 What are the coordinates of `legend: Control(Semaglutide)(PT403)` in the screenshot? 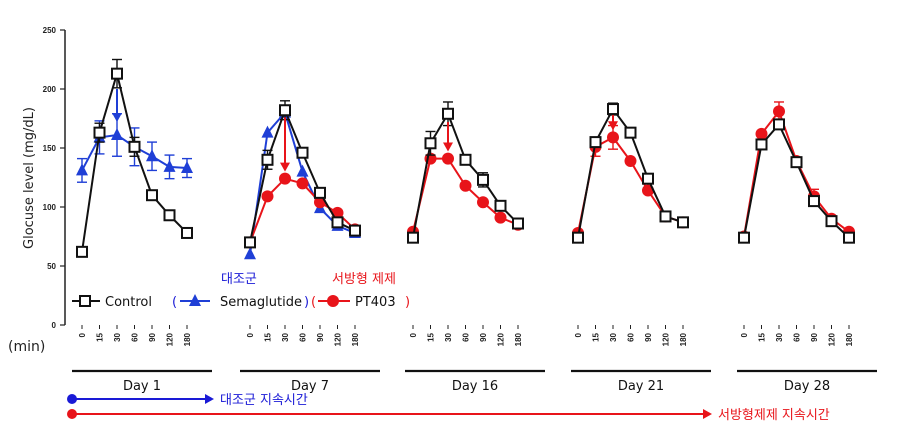 It's located at (241, 302).